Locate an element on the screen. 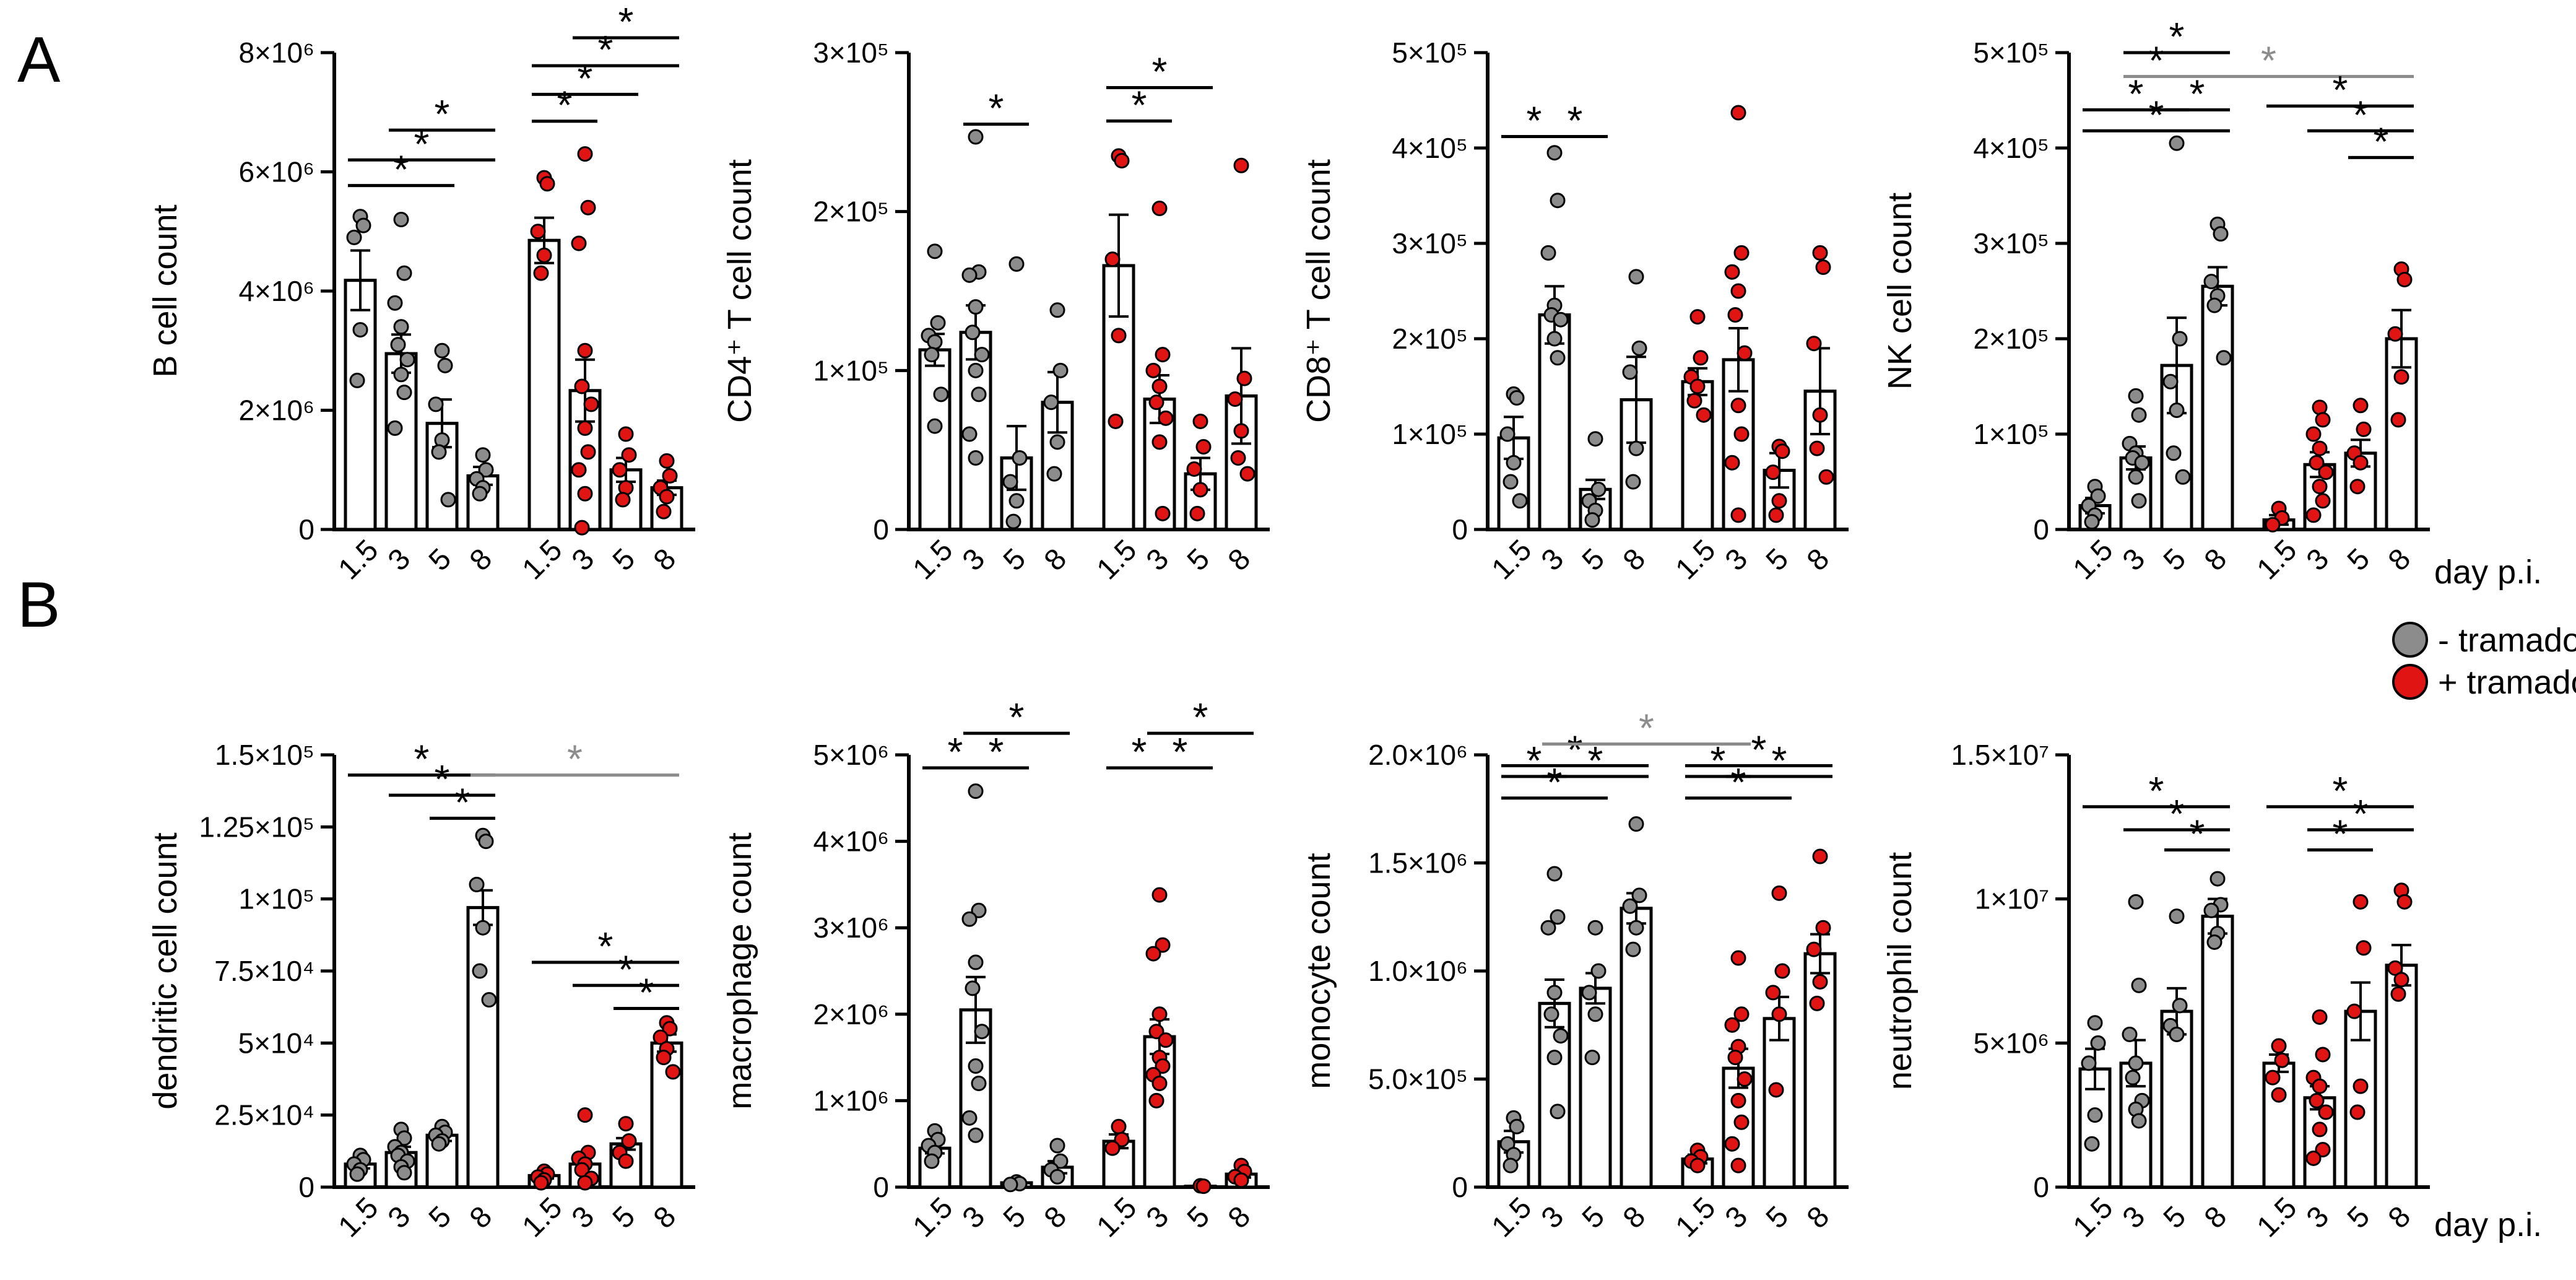 This screenshot has height=1280, width=2576. y-axis-label: B cell count is located at coordinates (165, 290).